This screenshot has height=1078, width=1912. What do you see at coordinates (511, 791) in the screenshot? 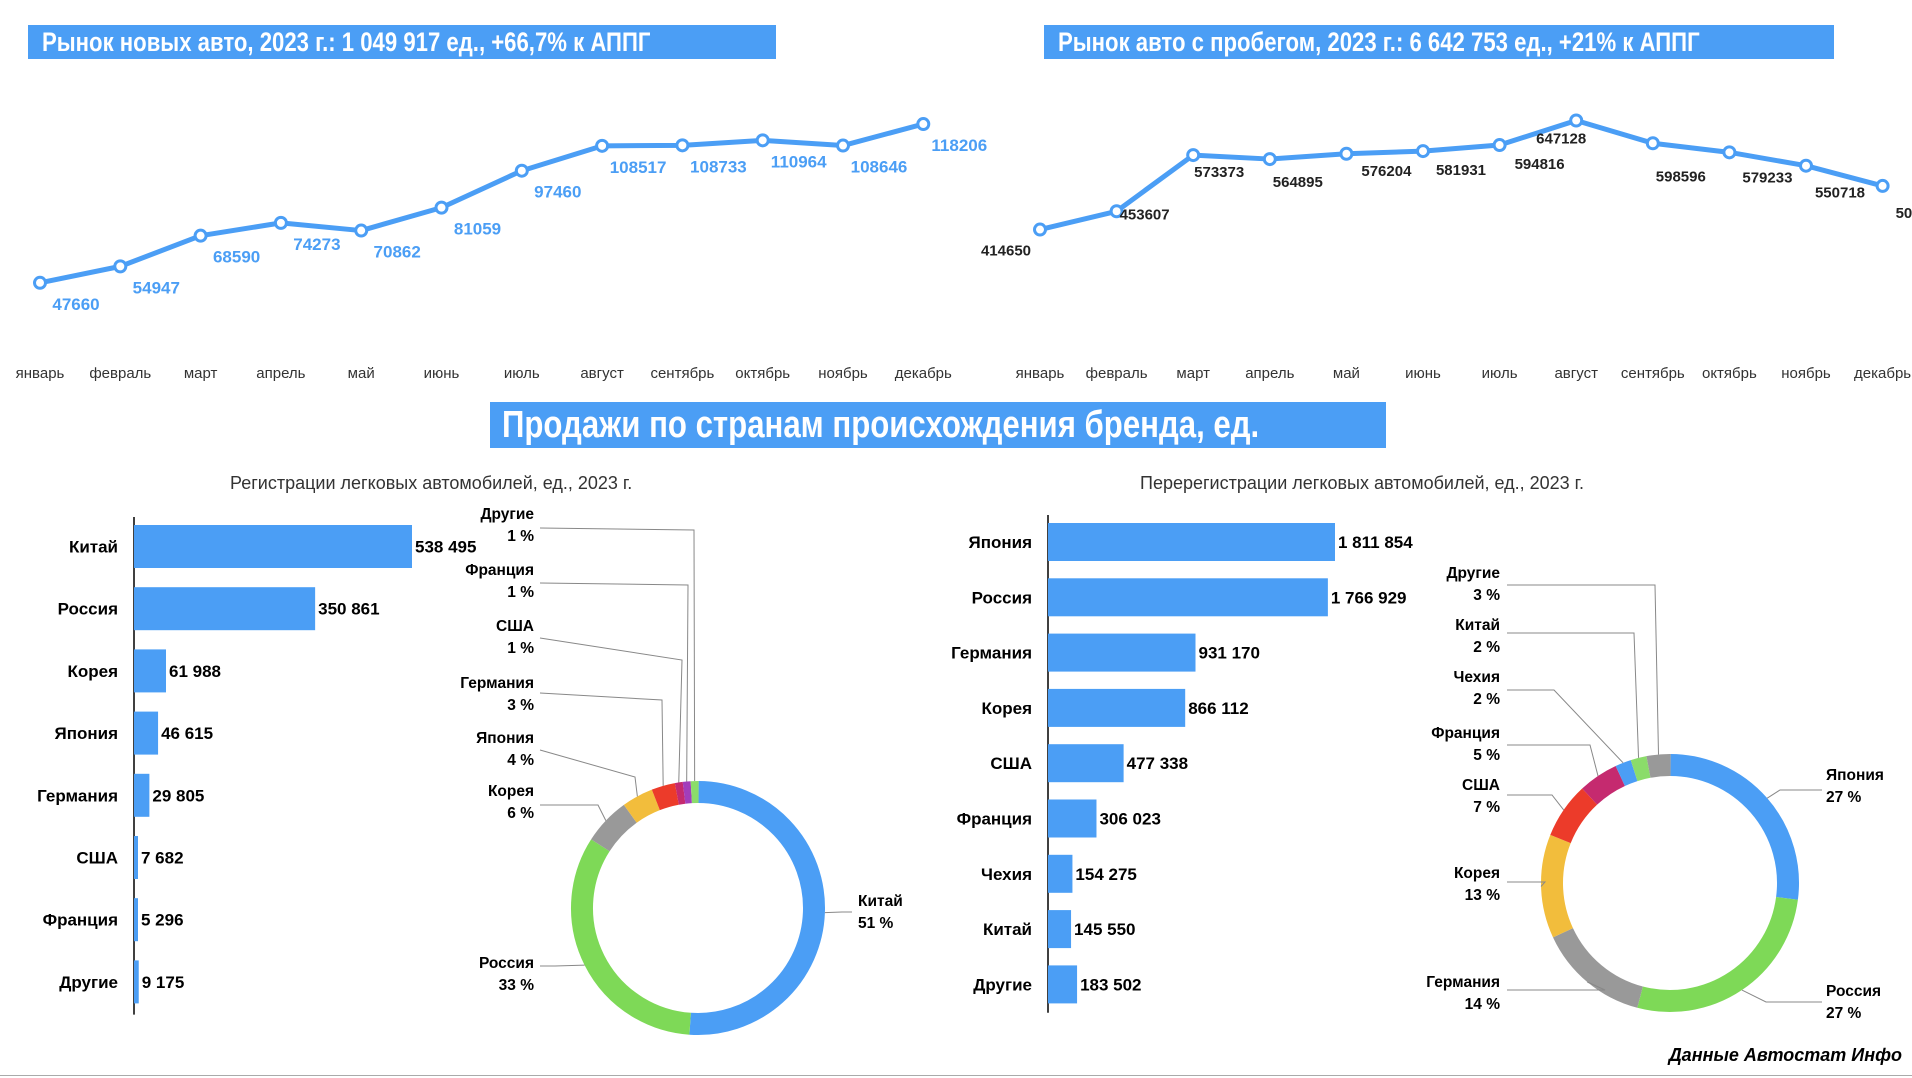
I see `registrations_pie-slice-label: Корея` at bounding box center [511, 791].